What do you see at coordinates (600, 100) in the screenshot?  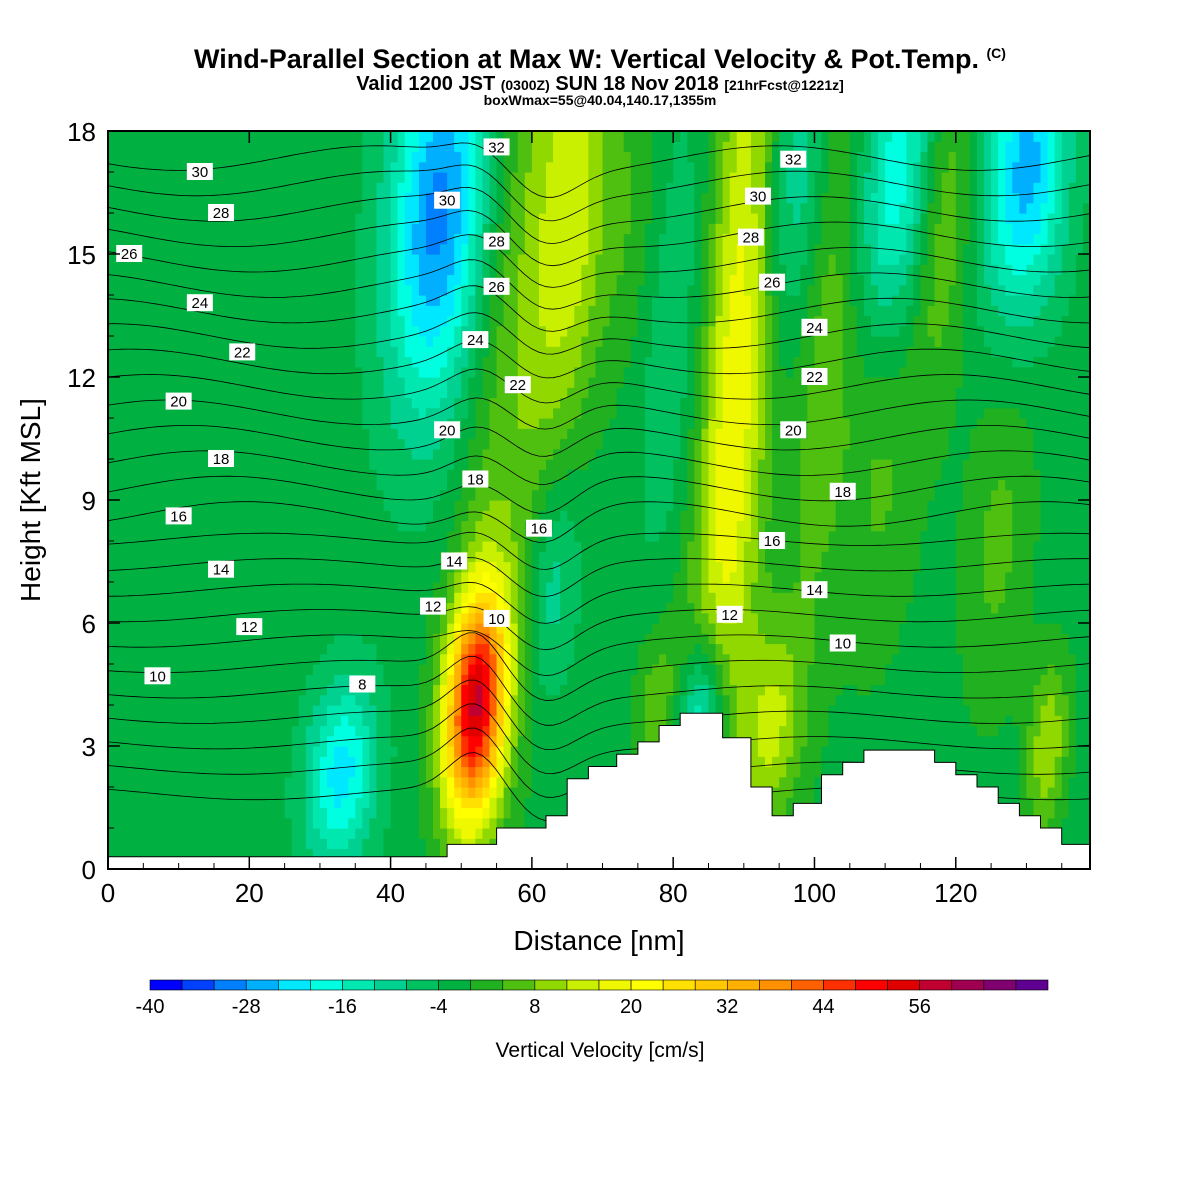 I see `boxwmax-info: boxWmax=55@40.04,140.17,1355m` at bounding box center [600, 100].